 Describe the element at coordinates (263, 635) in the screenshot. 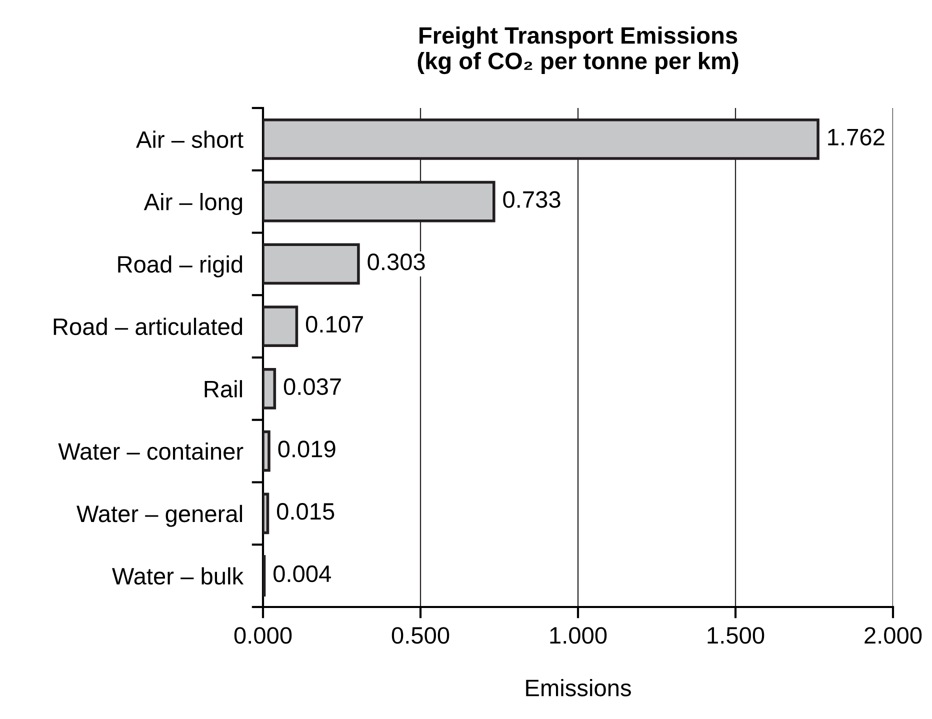

I see `x-tick-label: 0.000` at that location.